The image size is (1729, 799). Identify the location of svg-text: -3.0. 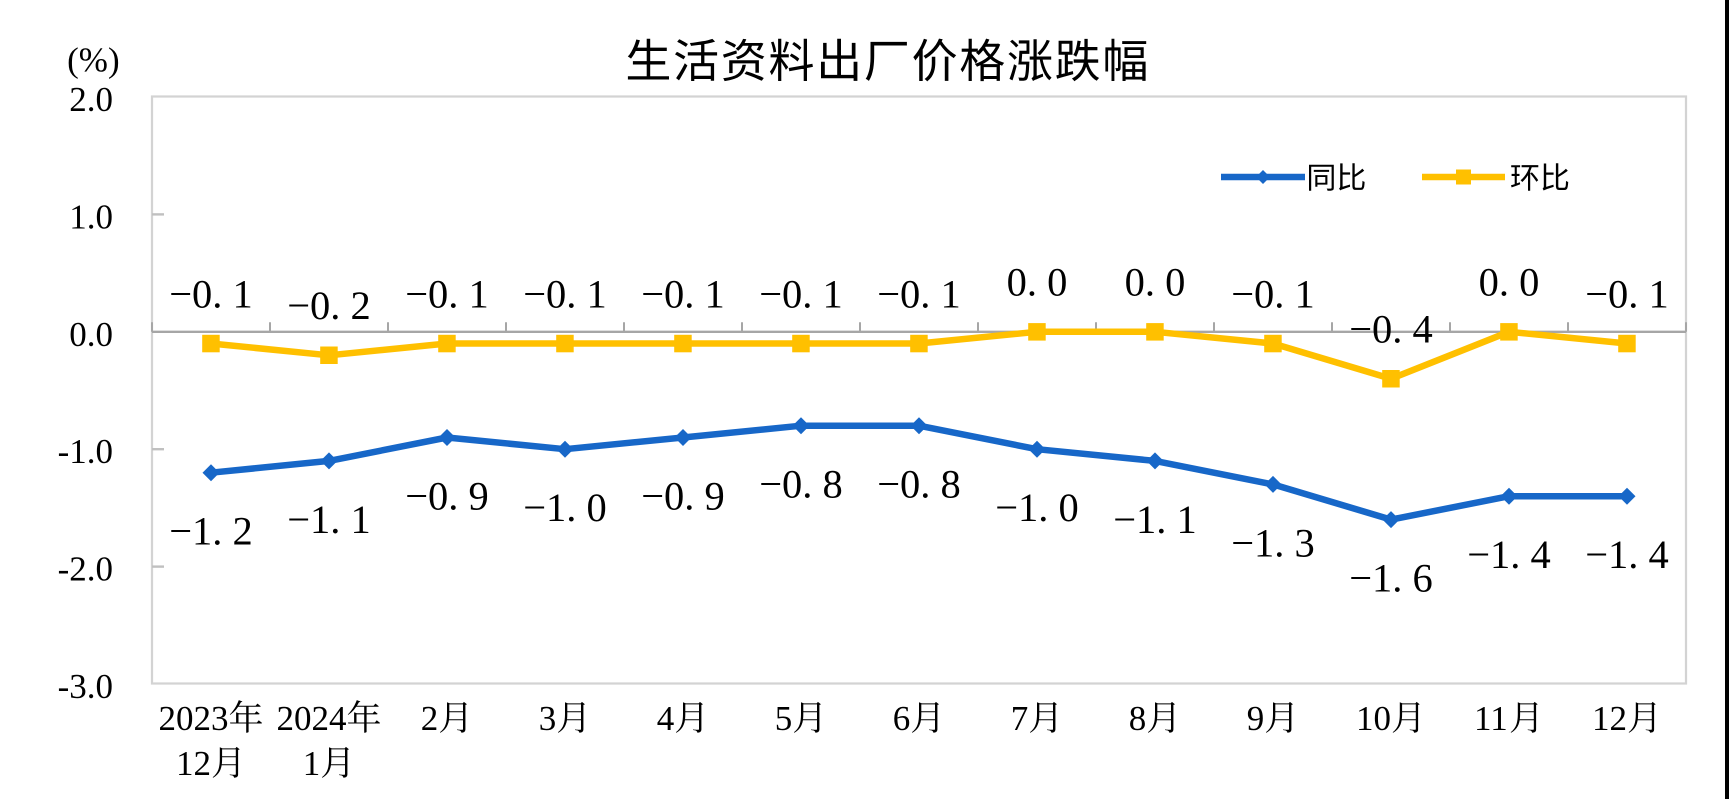
(85, 686).